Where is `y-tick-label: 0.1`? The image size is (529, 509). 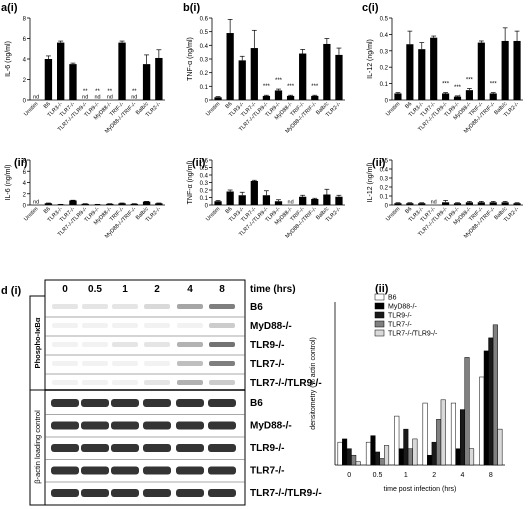
y-tick-label: 0.1 is located at coordinates (204, 88).